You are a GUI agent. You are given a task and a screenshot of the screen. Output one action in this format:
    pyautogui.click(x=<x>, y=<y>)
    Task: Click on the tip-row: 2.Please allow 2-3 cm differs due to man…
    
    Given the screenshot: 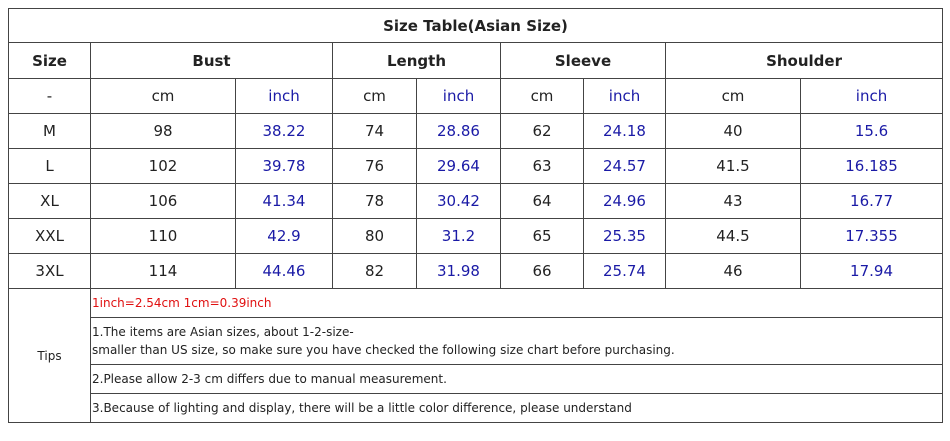 What is the action you would take?
    pyautogui.click(x=476, y=379)
    